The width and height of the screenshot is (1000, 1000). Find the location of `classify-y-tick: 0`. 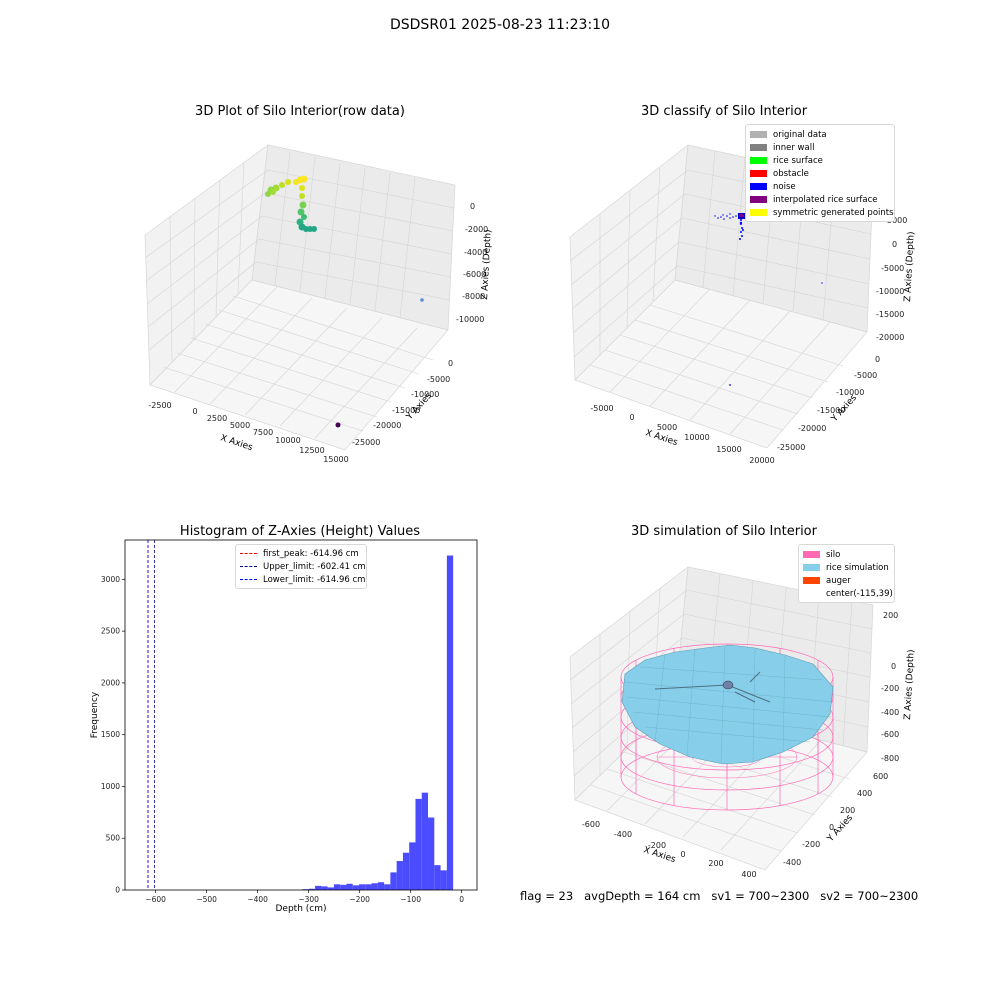

classify-y-tick: 0 is located at coordinates (877, 359).